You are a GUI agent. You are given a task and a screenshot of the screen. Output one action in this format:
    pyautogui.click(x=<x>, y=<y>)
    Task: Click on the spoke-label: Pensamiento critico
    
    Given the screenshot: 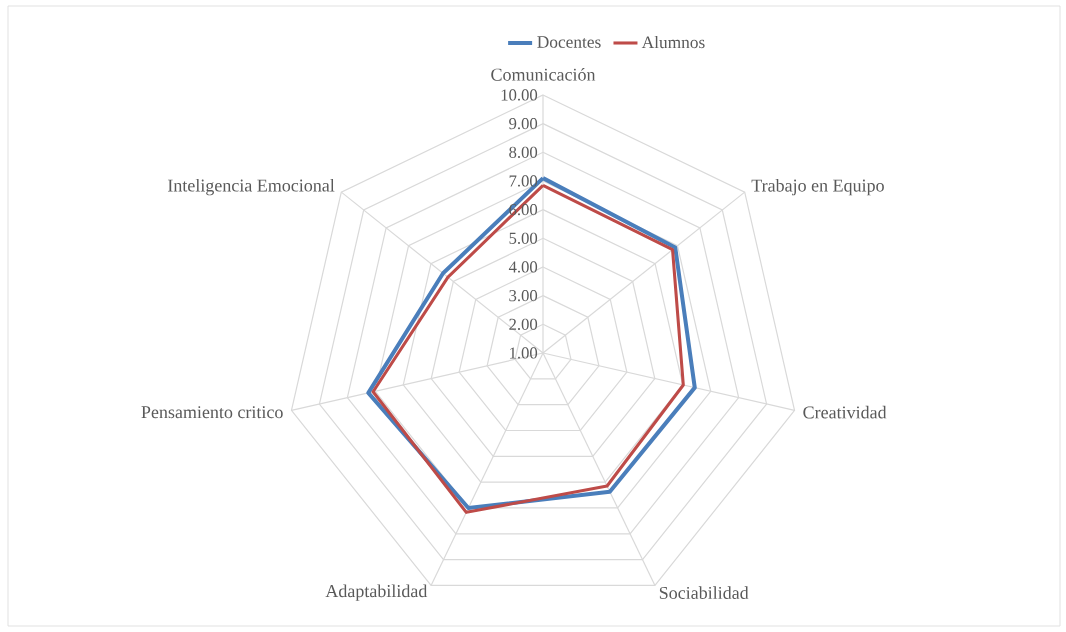 What is the action you would take?
    pyautogui.click(x=212, y=412)
    